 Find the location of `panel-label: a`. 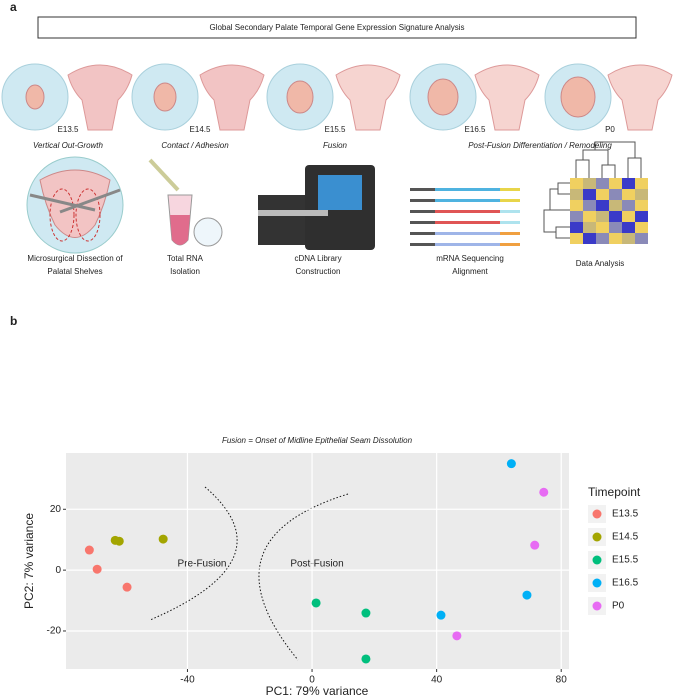

panel-label: a is located at coordinates (13, 7).